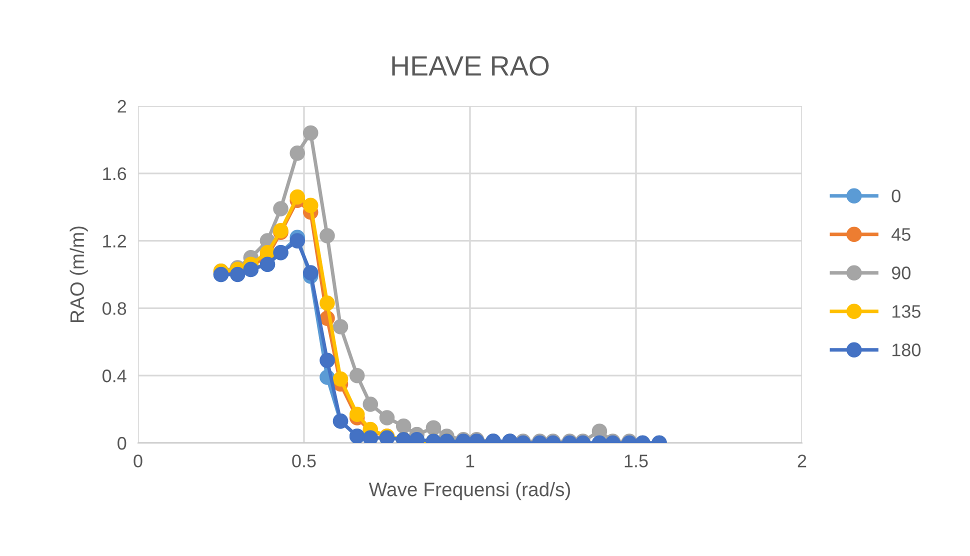 Image resolution: width=970 pixels, height=556 pixels. I want to click on legend-label: 45, so click(901, 234).